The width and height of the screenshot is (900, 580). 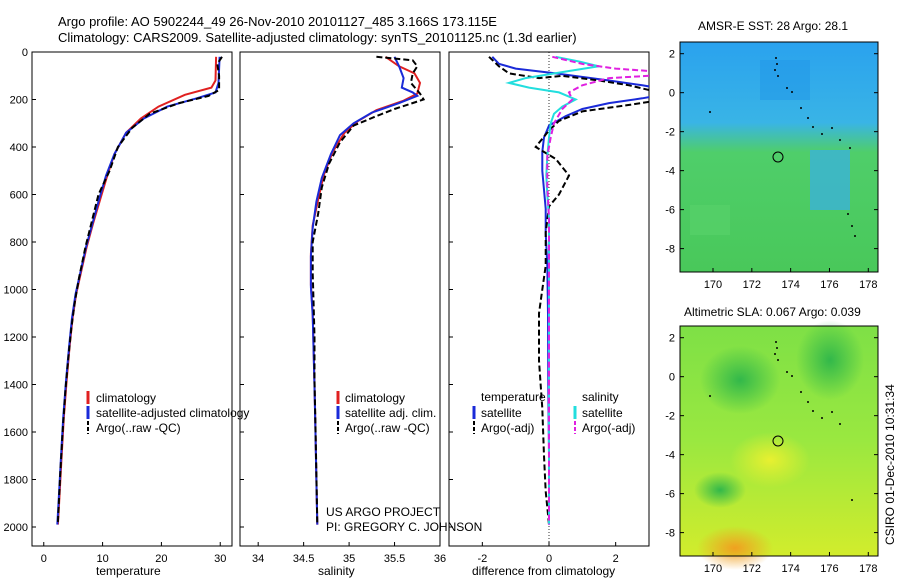 What do you see at coordinates (670, 133) in the screenshot?
I see `map-y-tick-label: -2` at bounding box center [670, 133].